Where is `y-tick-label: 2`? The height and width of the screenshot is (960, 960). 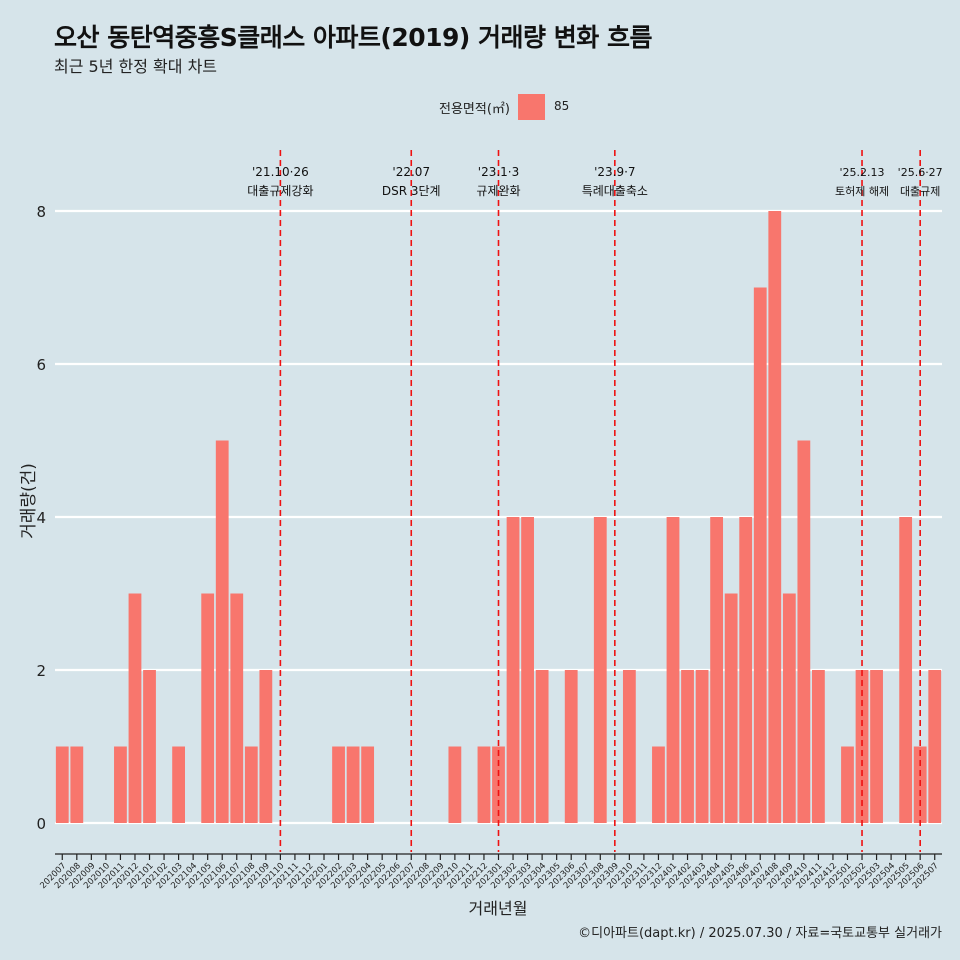
y-tick-label: 2 is located at coordinates (41, 671).